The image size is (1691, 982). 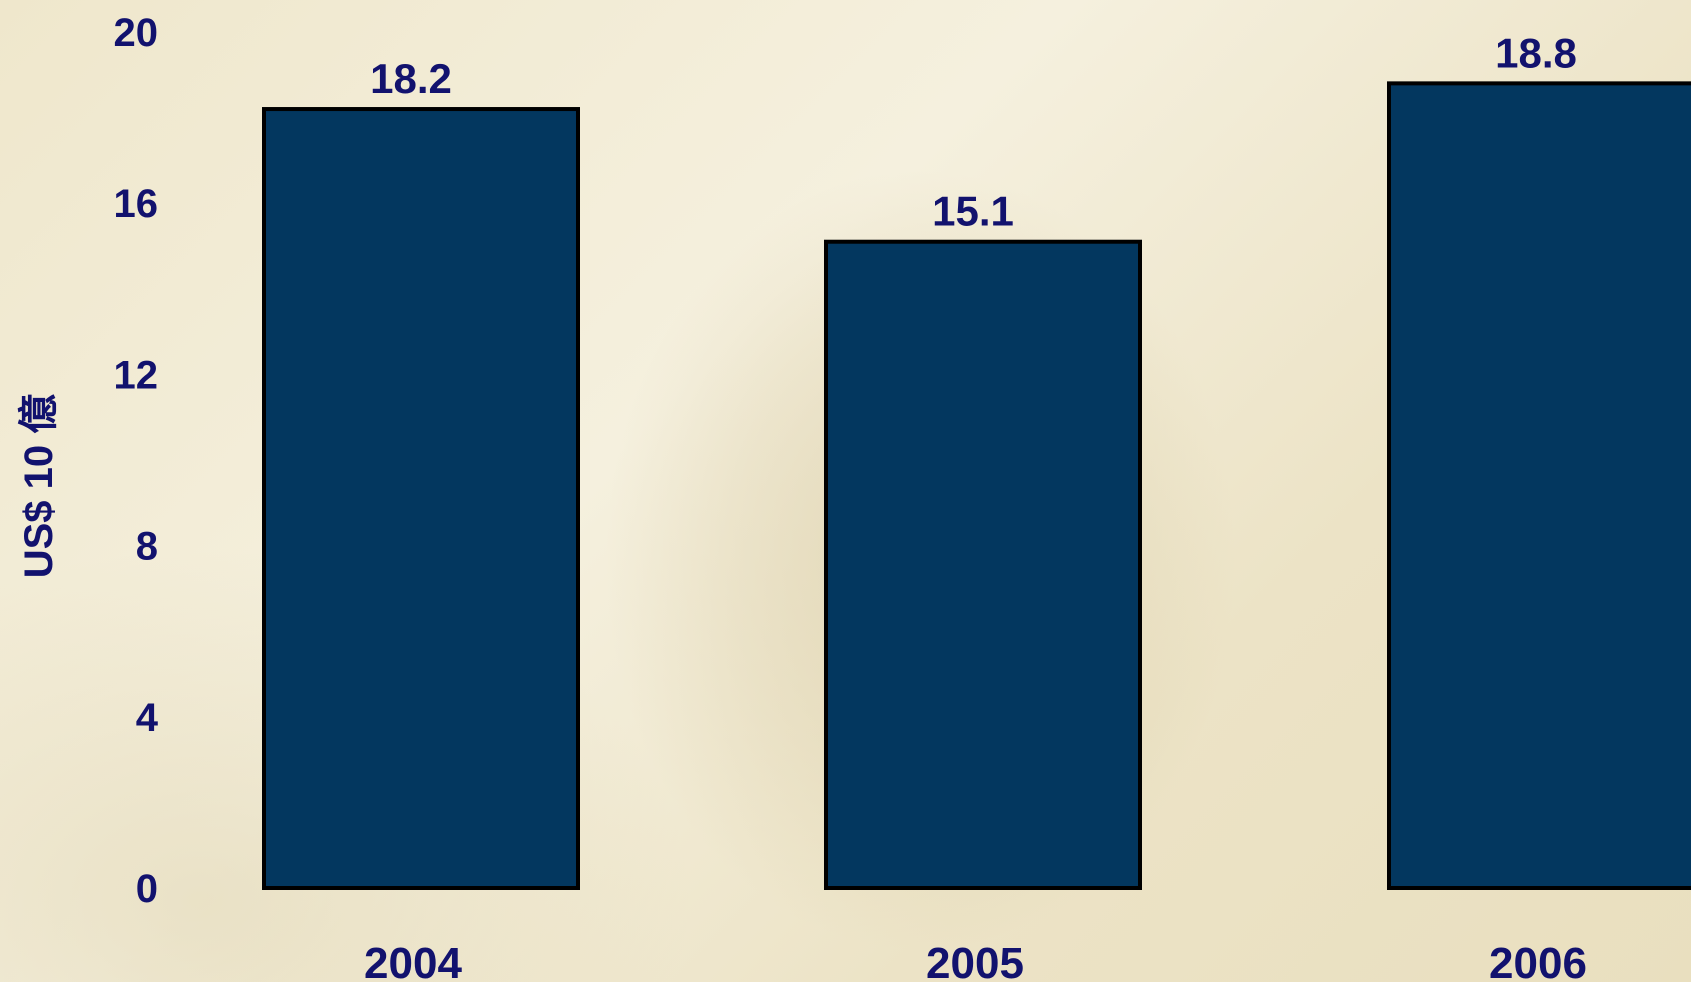 I want to click on y-axis-ticks: 0 4 8 12 16 20, so click(x=136, y=461).